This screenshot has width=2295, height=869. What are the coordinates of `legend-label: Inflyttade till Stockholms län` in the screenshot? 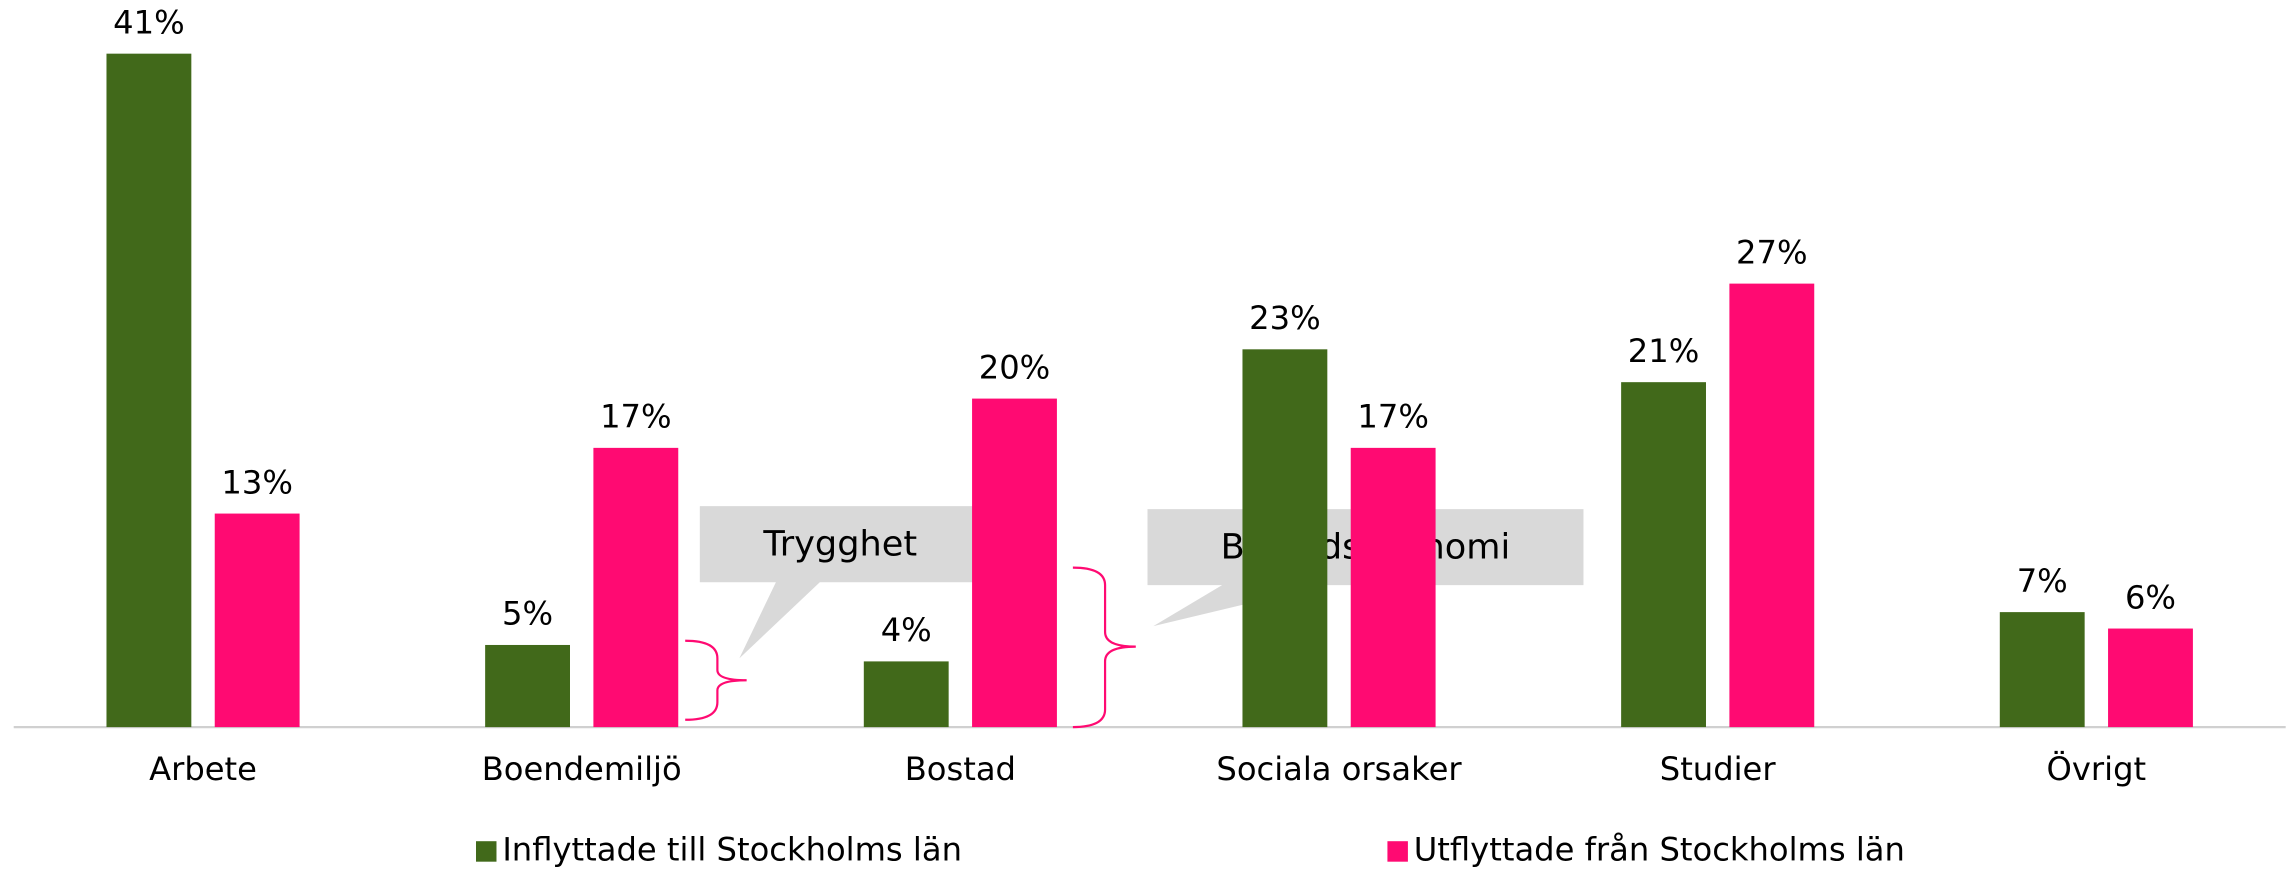 It's located at (732, 849).